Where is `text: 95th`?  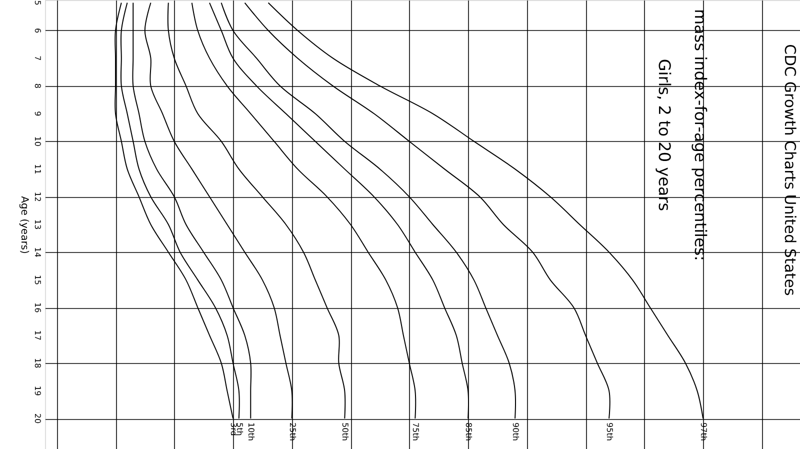
text: 95th is located at coordinates (609, 431).